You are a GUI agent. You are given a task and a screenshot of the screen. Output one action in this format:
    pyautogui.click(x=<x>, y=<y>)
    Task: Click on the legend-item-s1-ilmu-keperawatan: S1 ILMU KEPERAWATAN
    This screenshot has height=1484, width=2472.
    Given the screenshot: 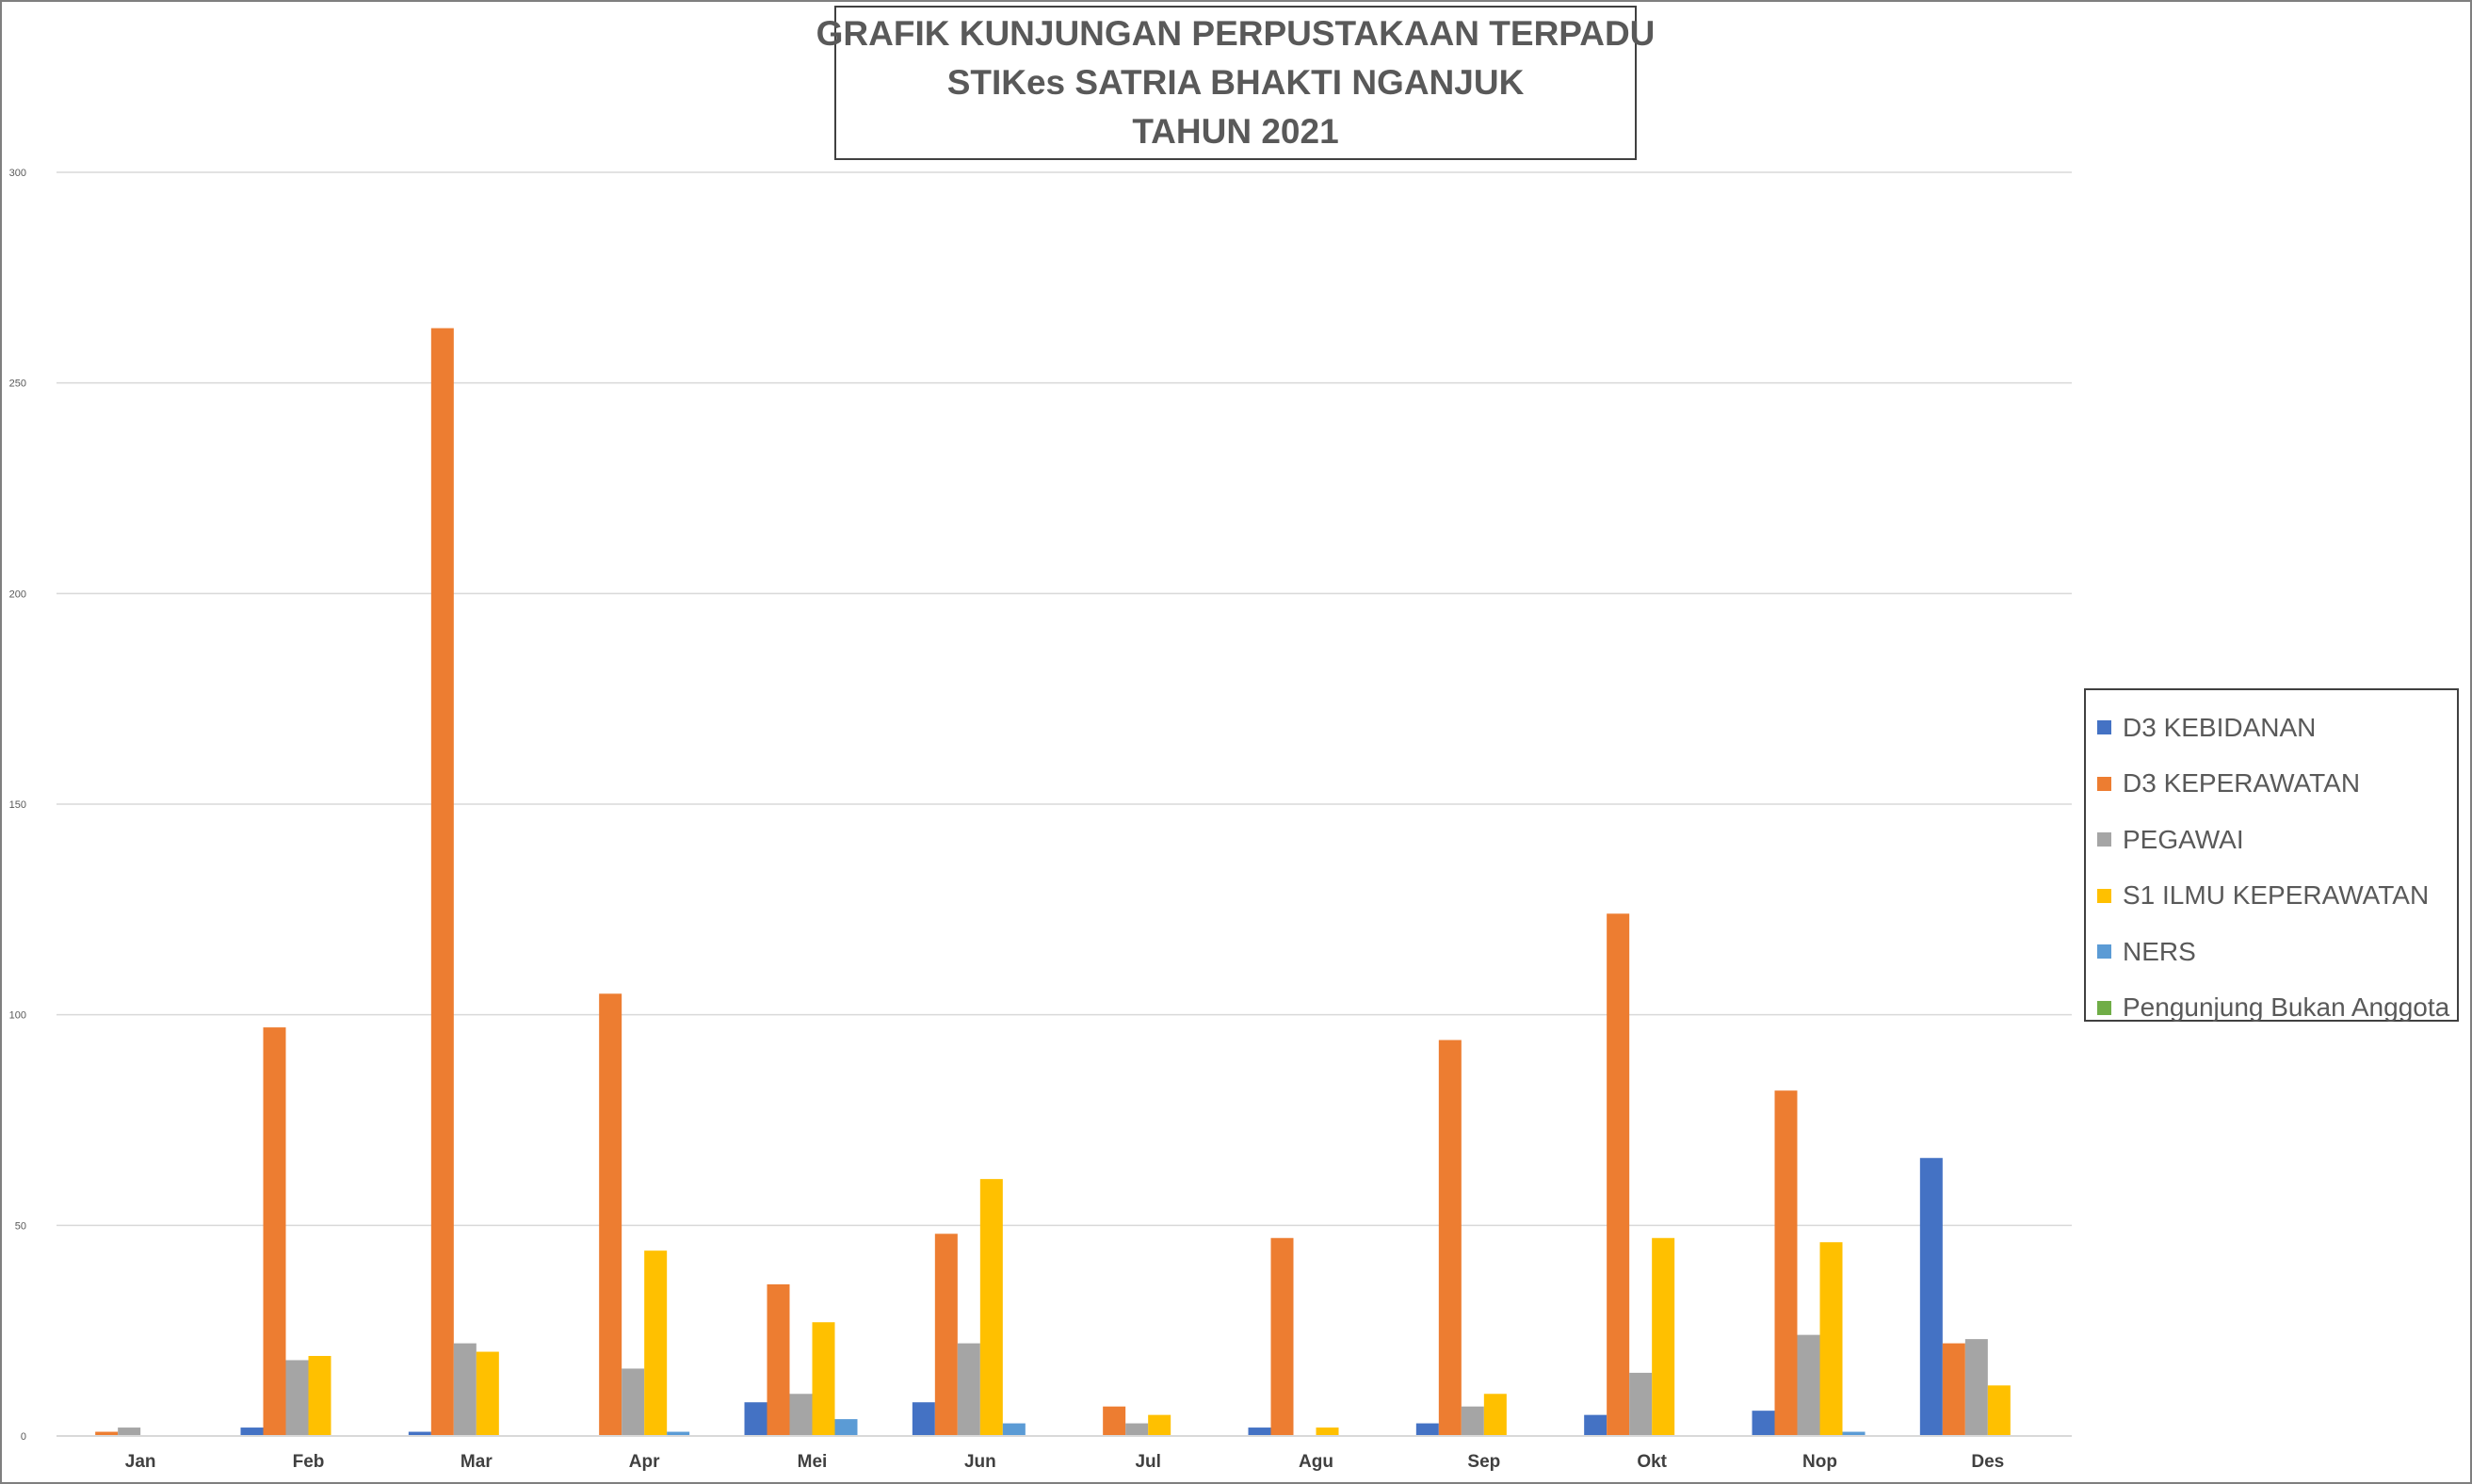 What is the action you would take?
    pyautogui.click(x=2271, y=897)
    